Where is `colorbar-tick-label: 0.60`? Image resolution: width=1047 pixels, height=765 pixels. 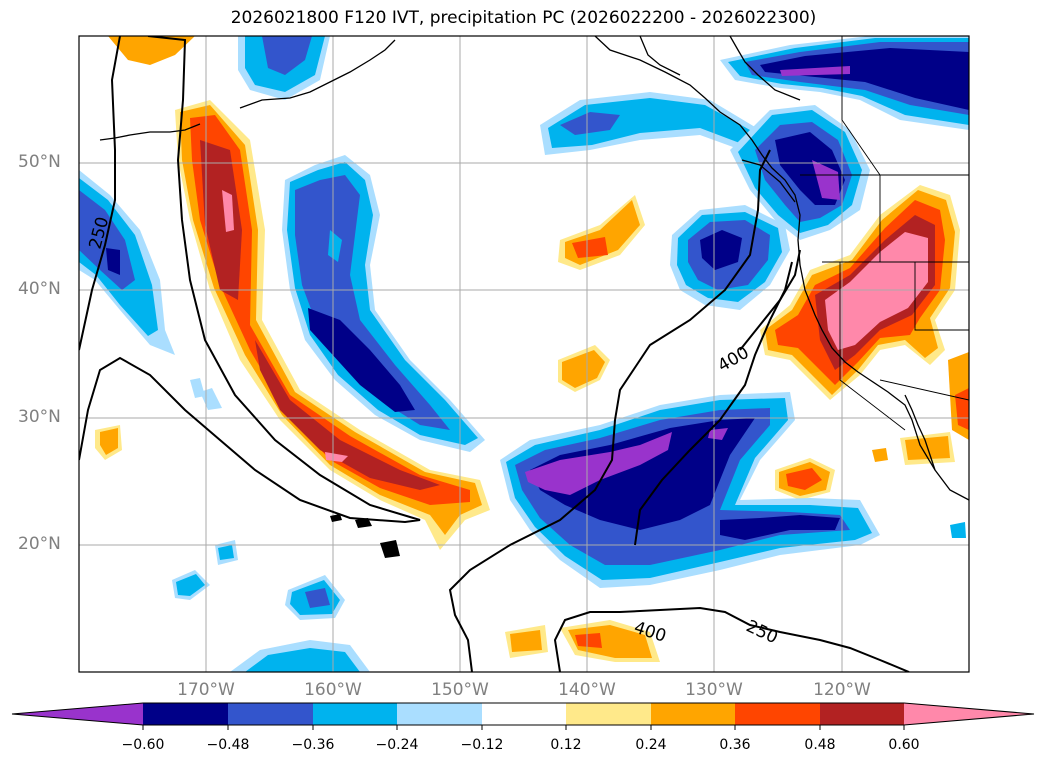
colorbar-tick-label: 0.60 is located at coordinates (904, 745).